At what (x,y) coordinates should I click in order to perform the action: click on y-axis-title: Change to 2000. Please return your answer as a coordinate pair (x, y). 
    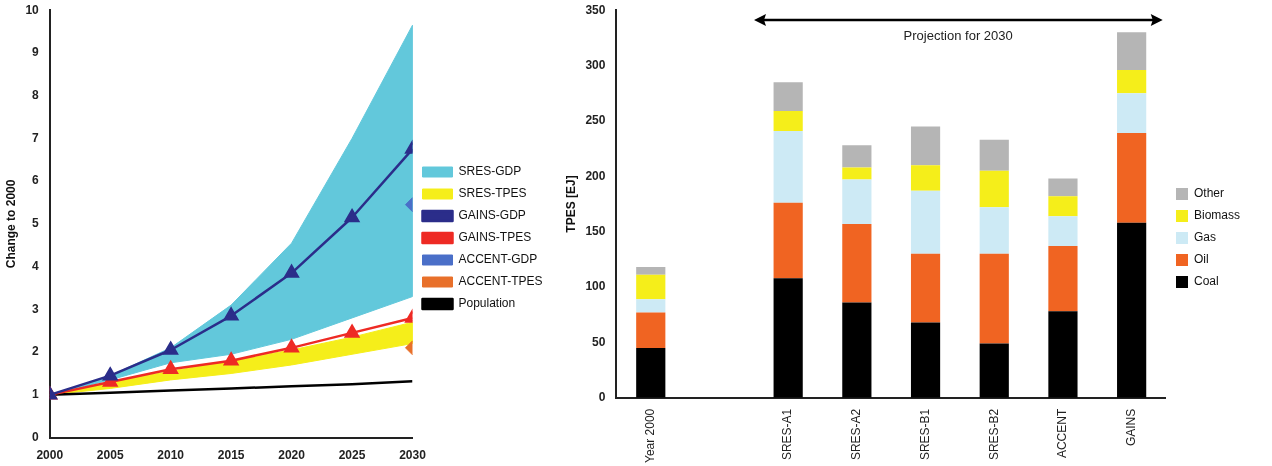
    Looking at the image, I should click on (10, 224).